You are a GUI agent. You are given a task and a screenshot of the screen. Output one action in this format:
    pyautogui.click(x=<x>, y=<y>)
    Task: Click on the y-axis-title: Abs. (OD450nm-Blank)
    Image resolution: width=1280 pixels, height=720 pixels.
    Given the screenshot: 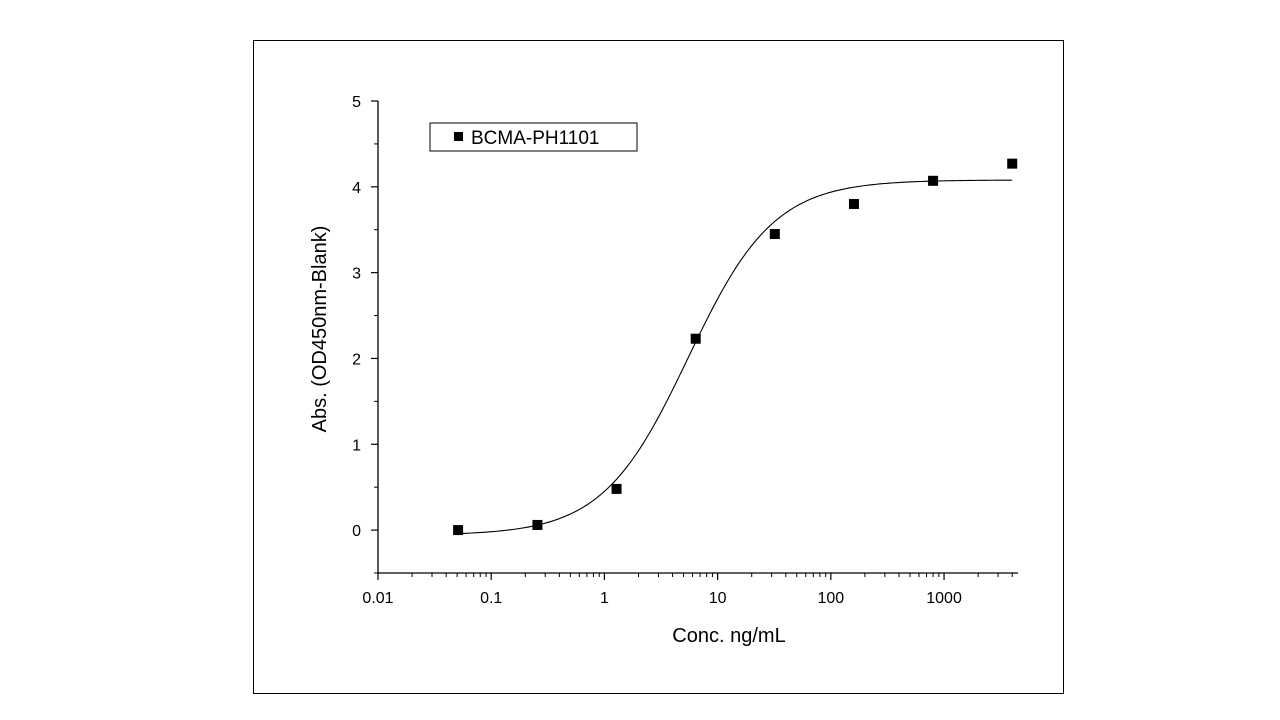 What is the action you would take?
    pyautogui.click(x=320, y=329)
    